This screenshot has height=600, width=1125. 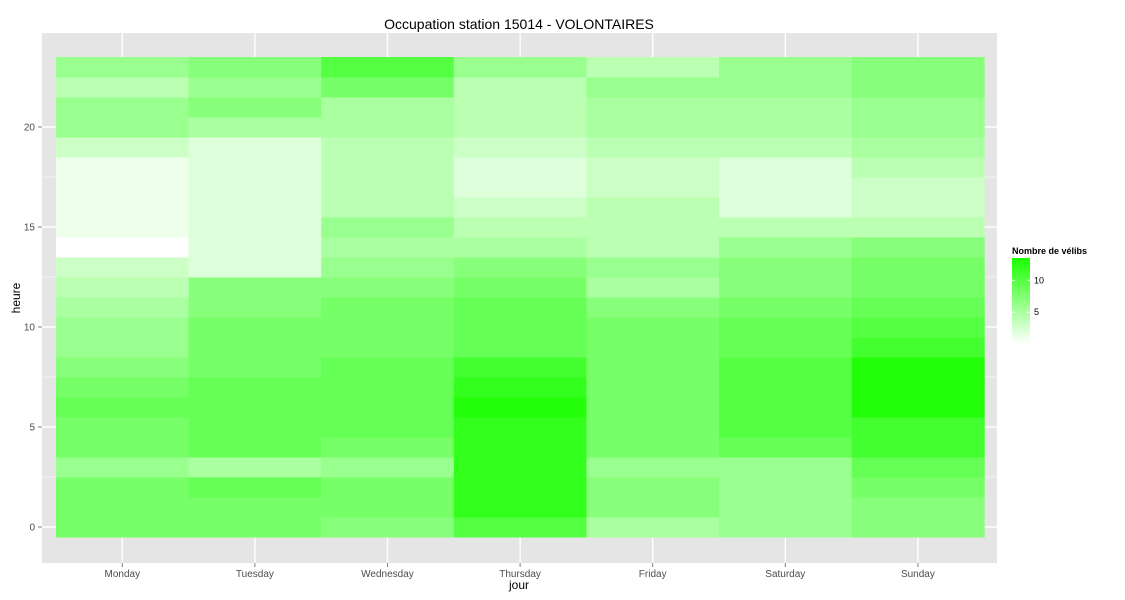 I want to click on x-tick-label: Tuesday, so click(x=255, y=574).